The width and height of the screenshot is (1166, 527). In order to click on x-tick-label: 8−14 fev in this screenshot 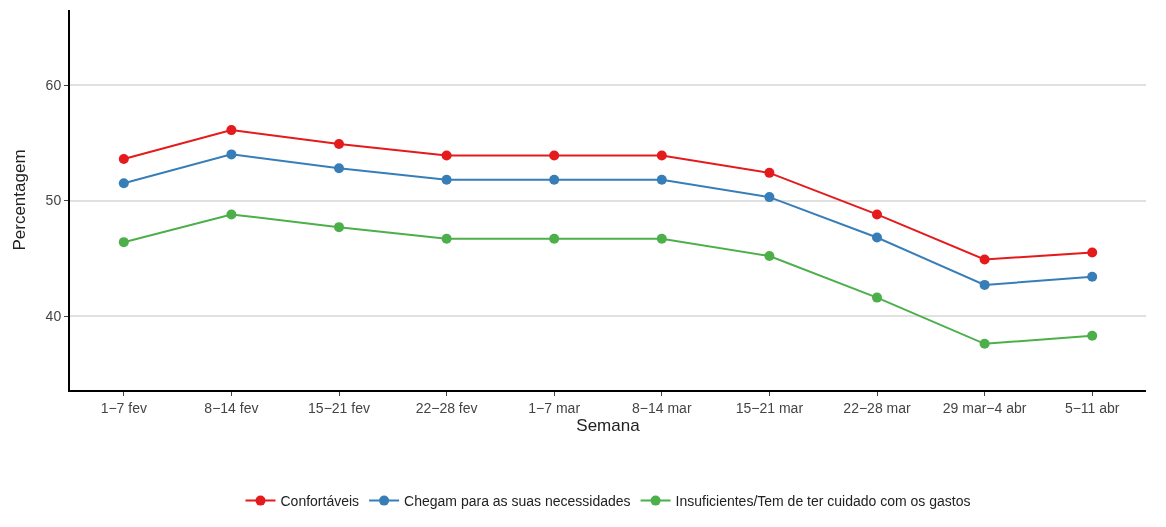, I will do `click(231, 407)`.